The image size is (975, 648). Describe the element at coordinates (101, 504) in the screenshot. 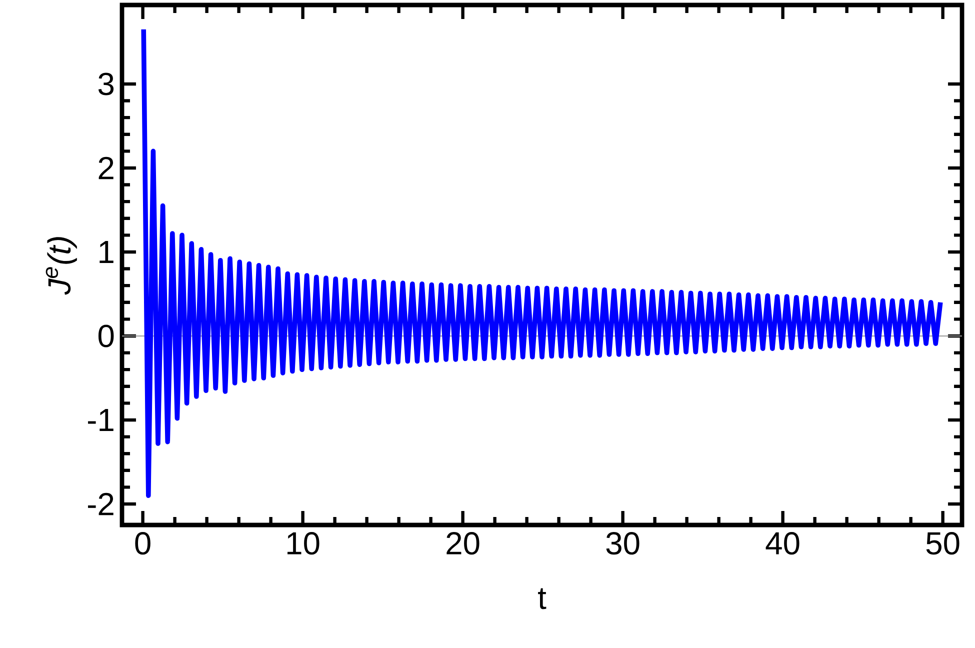

I see `y-tick-label: -2` at that location.